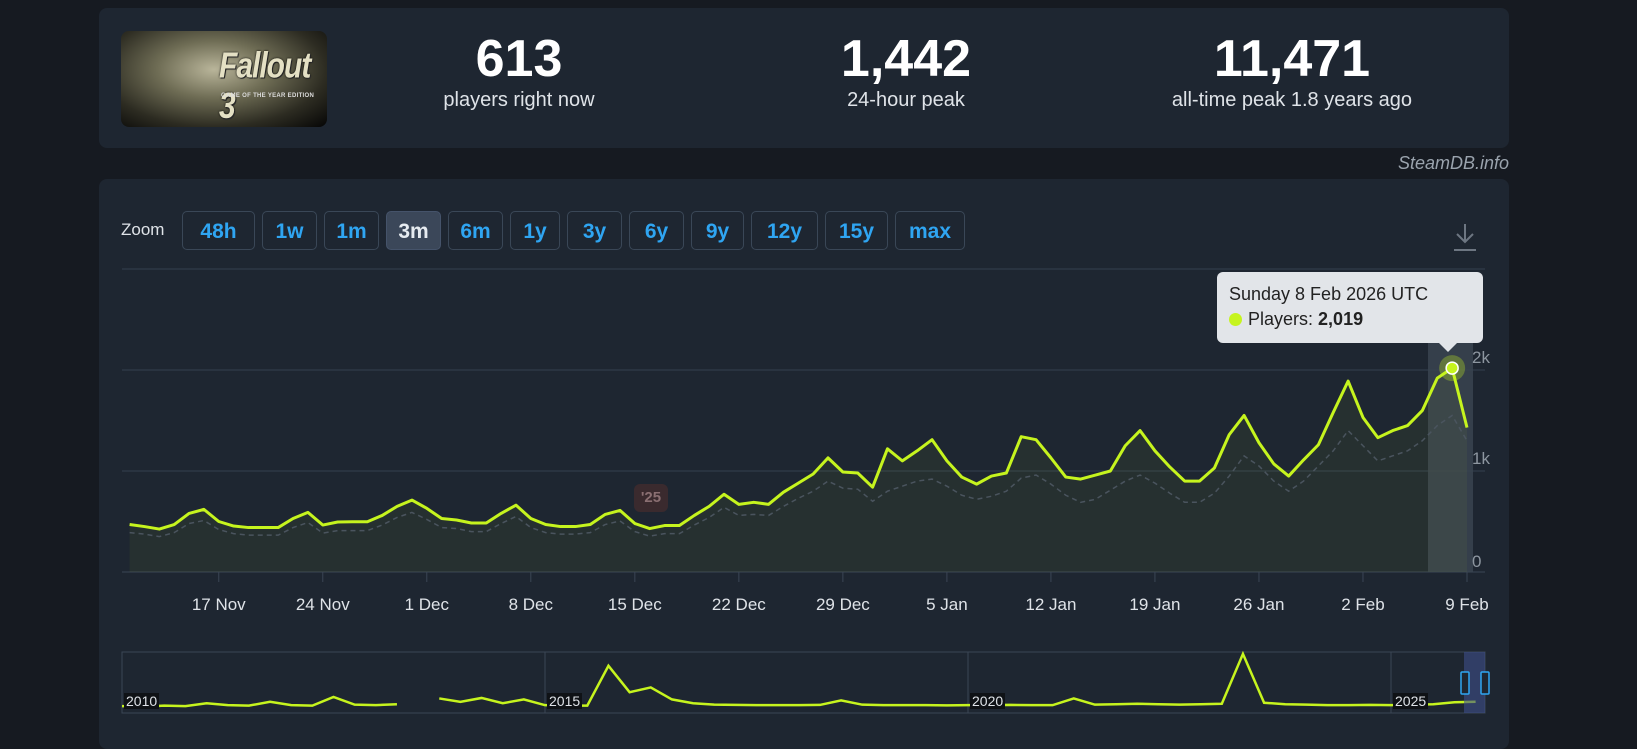  Describe the element at coordinates (531, 605) in the screenshot. I see `x-tick-label: 8 Dec` at that location.